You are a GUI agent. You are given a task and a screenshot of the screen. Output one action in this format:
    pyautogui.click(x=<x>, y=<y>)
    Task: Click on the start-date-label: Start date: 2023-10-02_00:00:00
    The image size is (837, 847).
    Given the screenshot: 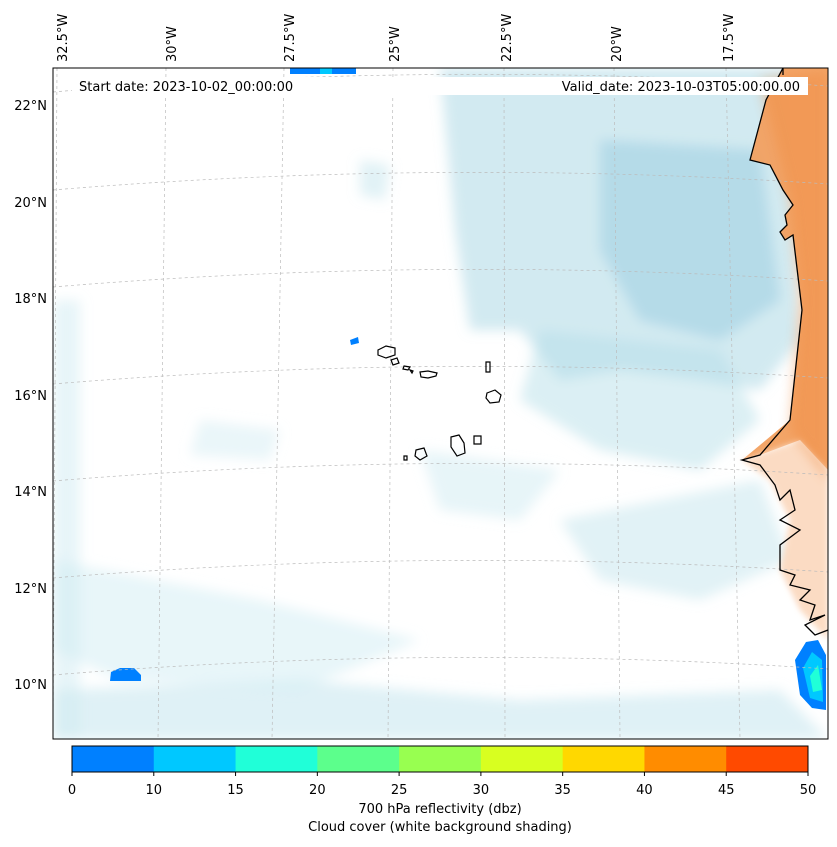 What is the action you would take?
    pyautogui.click(x=186, y=87)
    